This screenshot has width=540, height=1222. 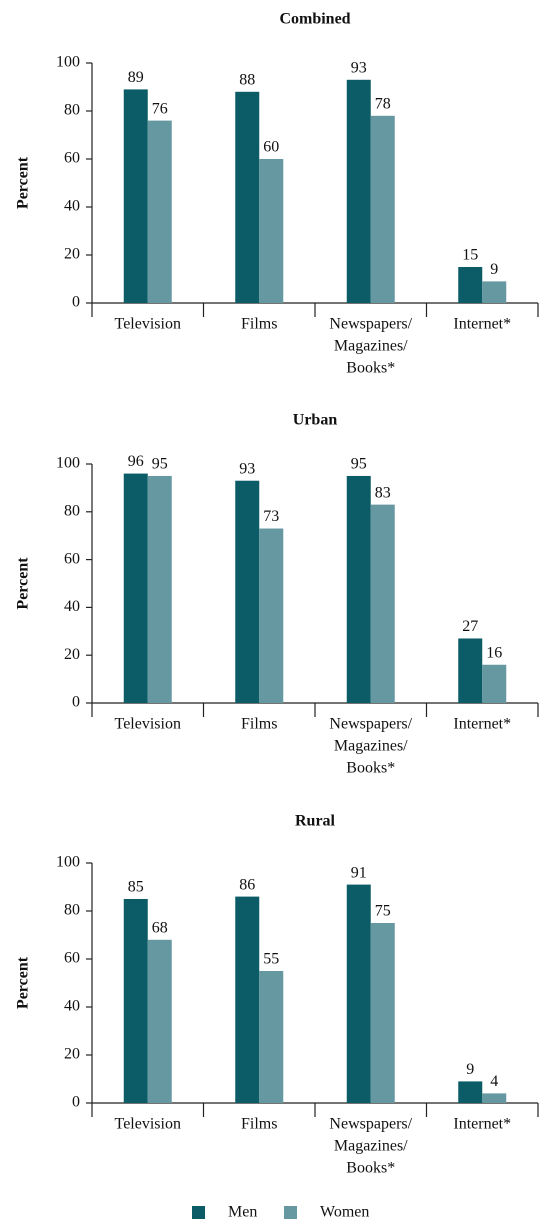 What do you see at coordinates (315, 420) in the screenshot?
I see `chart-title: Urban` at bounding box center [315, 420].